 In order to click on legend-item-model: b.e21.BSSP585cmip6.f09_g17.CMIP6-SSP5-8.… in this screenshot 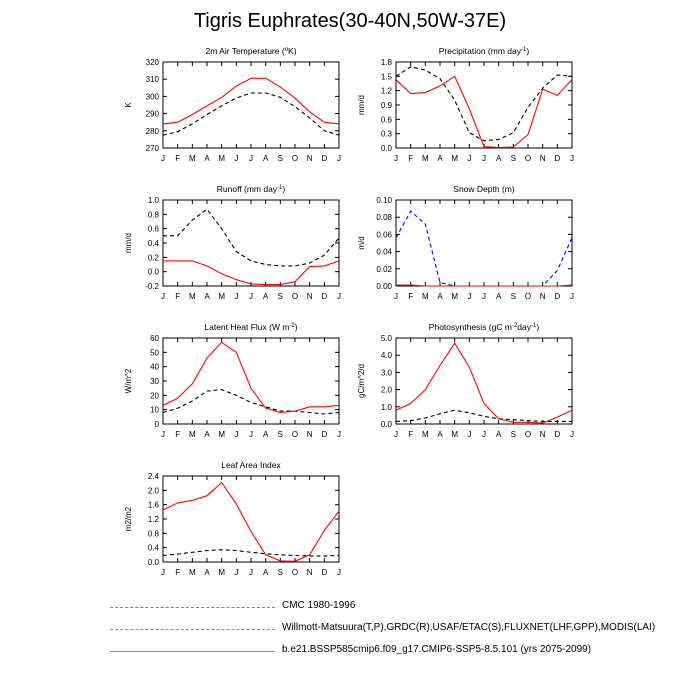, I will do `click(390, 651)`.